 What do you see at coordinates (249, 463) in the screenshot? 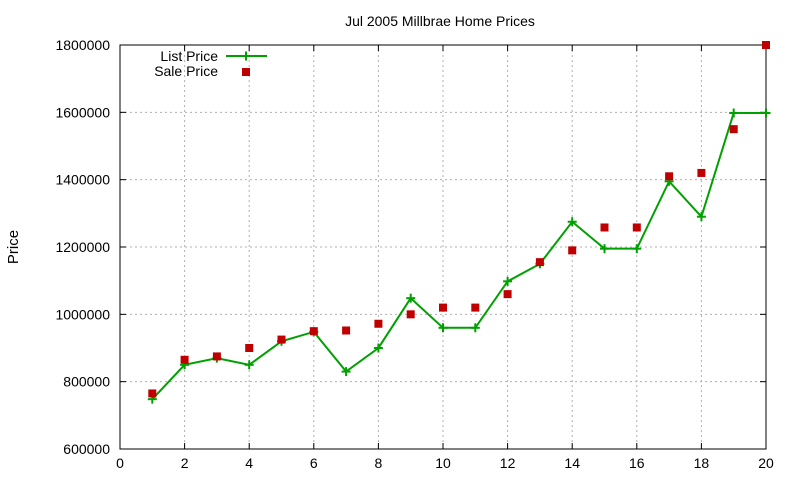
I see `x-tick-label: 4` at bounding box center [249, 463].